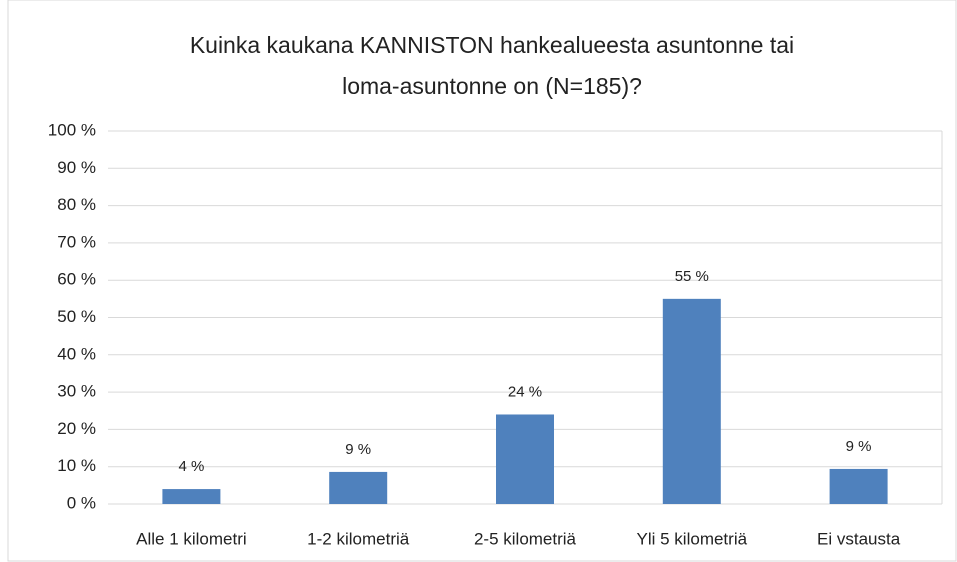 Image resolution: width=957 pixels, height=562 pixels. What do you see at coordinates (191, 466) in the screenshot?
I see `data-label: 4 %` at bounding box center [191, 466].